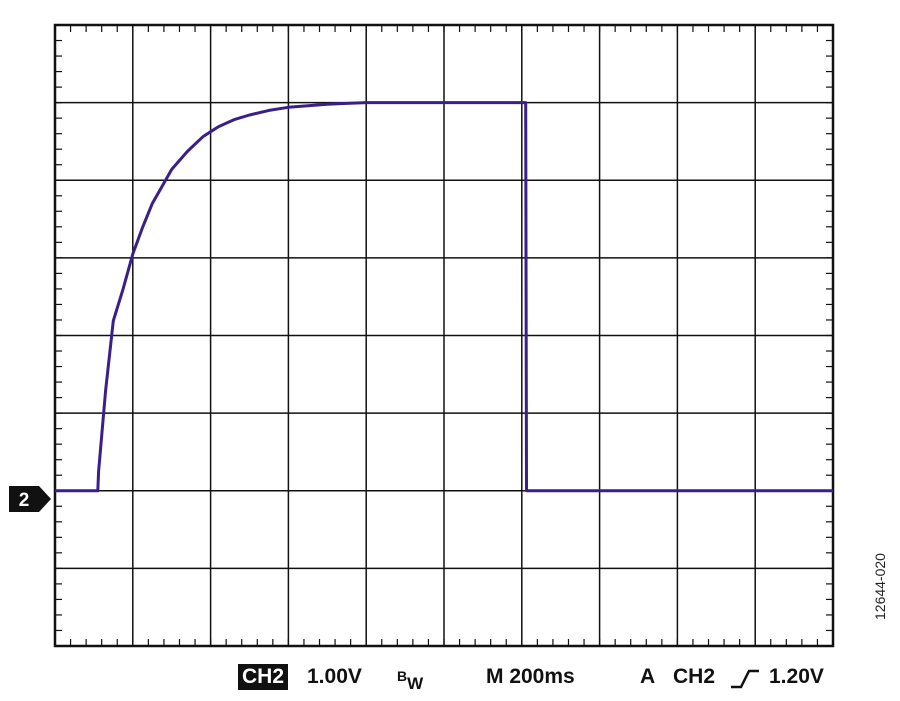 The width and height of the screenshot is (900, 701). What do you see at coordinates (530, 676) in the screenshot?
I see `timebase: M 200ms` at bounding box center [530, 676].